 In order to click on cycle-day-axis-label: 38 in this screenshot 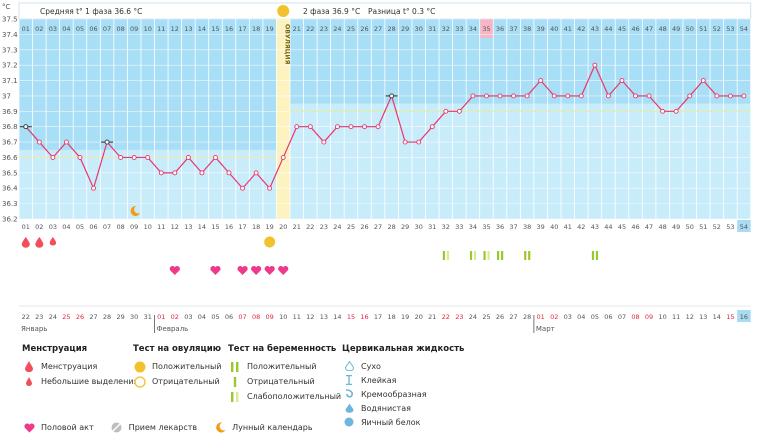, I will do `click(527, 227)`.